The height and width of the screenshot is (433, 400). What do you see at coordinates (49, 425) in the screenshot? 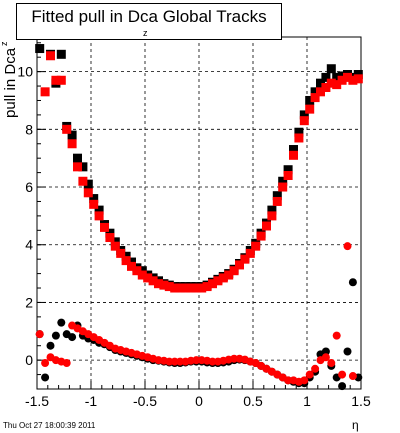
I see `footer-timestamp: Thu Oct 27 18:00:39 2011` at bounding box center [49, 425].